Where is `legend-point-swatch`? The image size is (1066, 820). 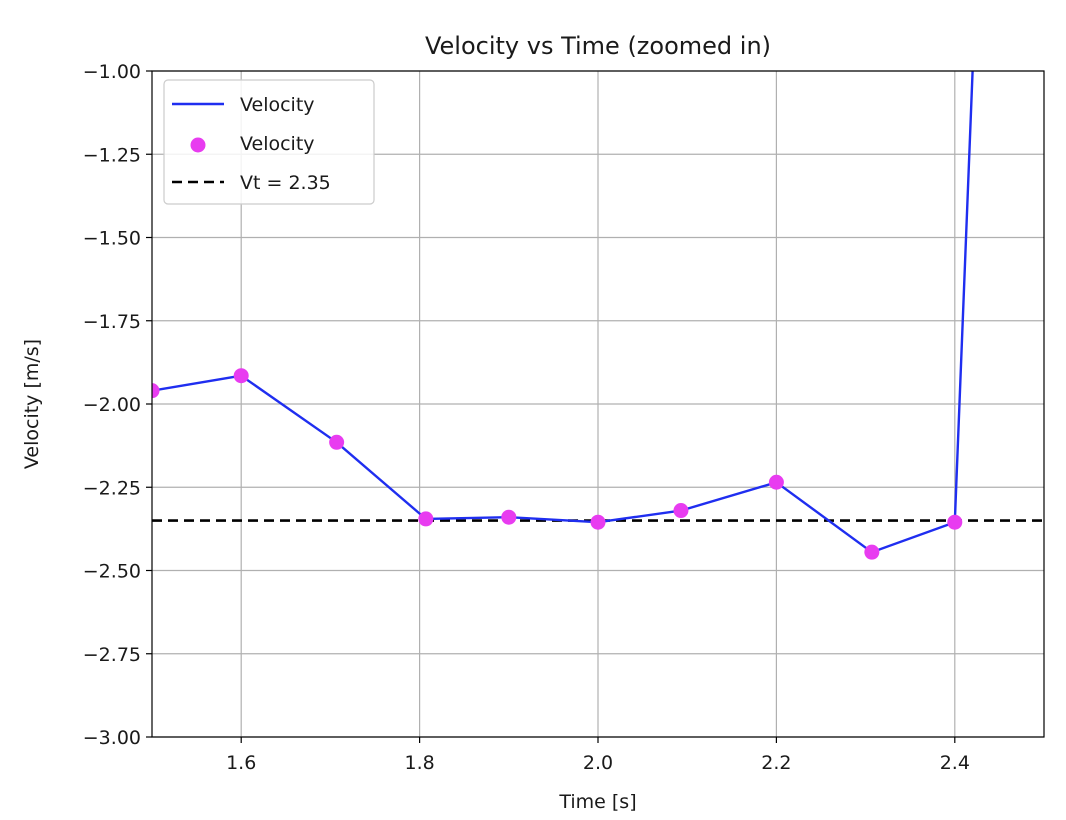
legend-point-swatch is located at coordinates (198, 145).